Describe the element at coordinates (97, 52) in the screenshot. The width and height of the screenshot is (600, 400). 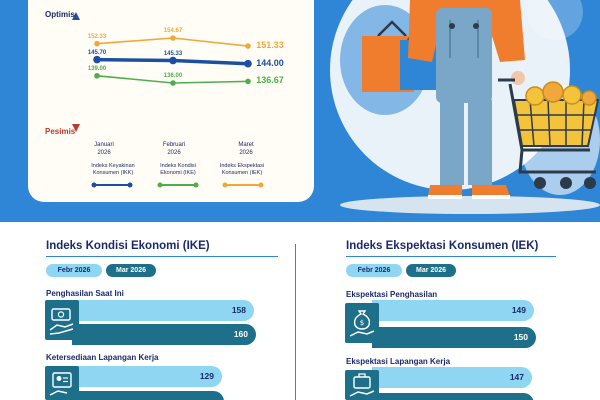
I see `value-label-ikk-0: 145.70` at that location.